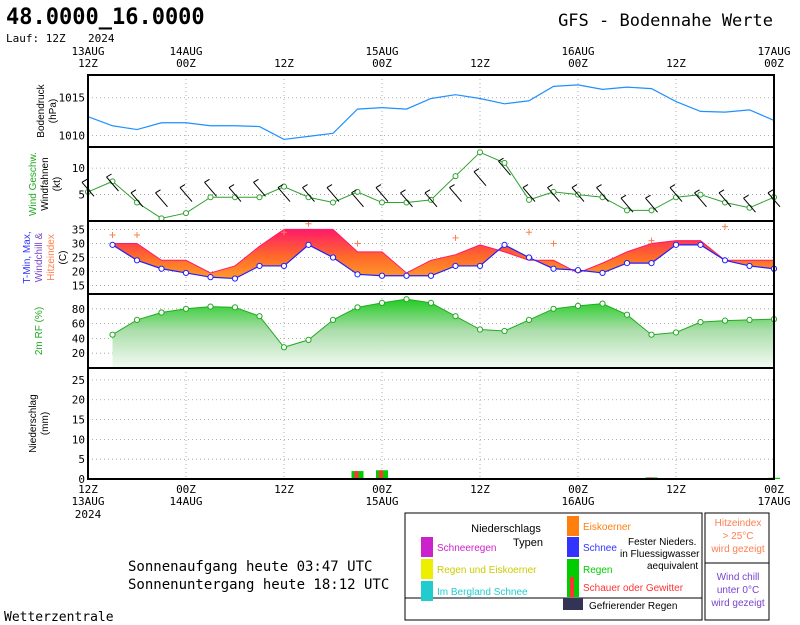  I want to click on legend-hitze-2: > 25°C, so click(738, 536).